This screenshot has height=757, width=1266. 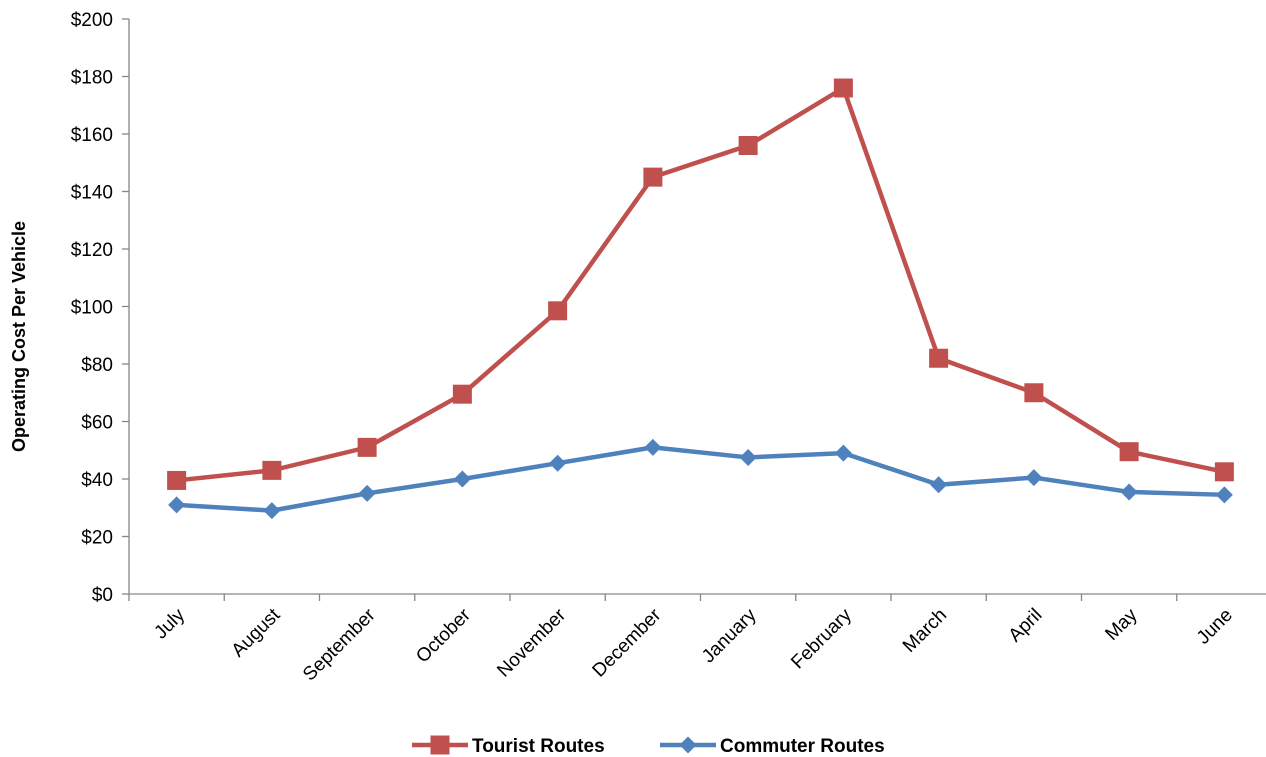 What do you see at coordinates (339, 644) in the screenshot?
I see `x-tick-label: September` at bounding box center [339, 644].